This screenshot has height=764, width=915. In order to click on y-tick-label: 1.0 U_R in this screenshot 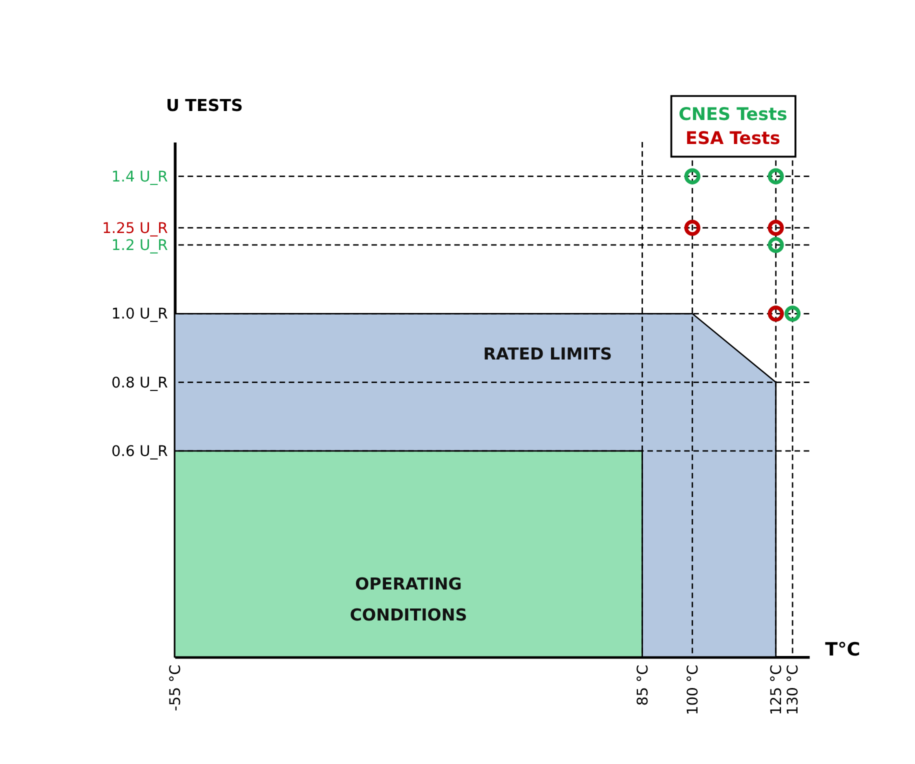, I will do `click(139, 314)`.